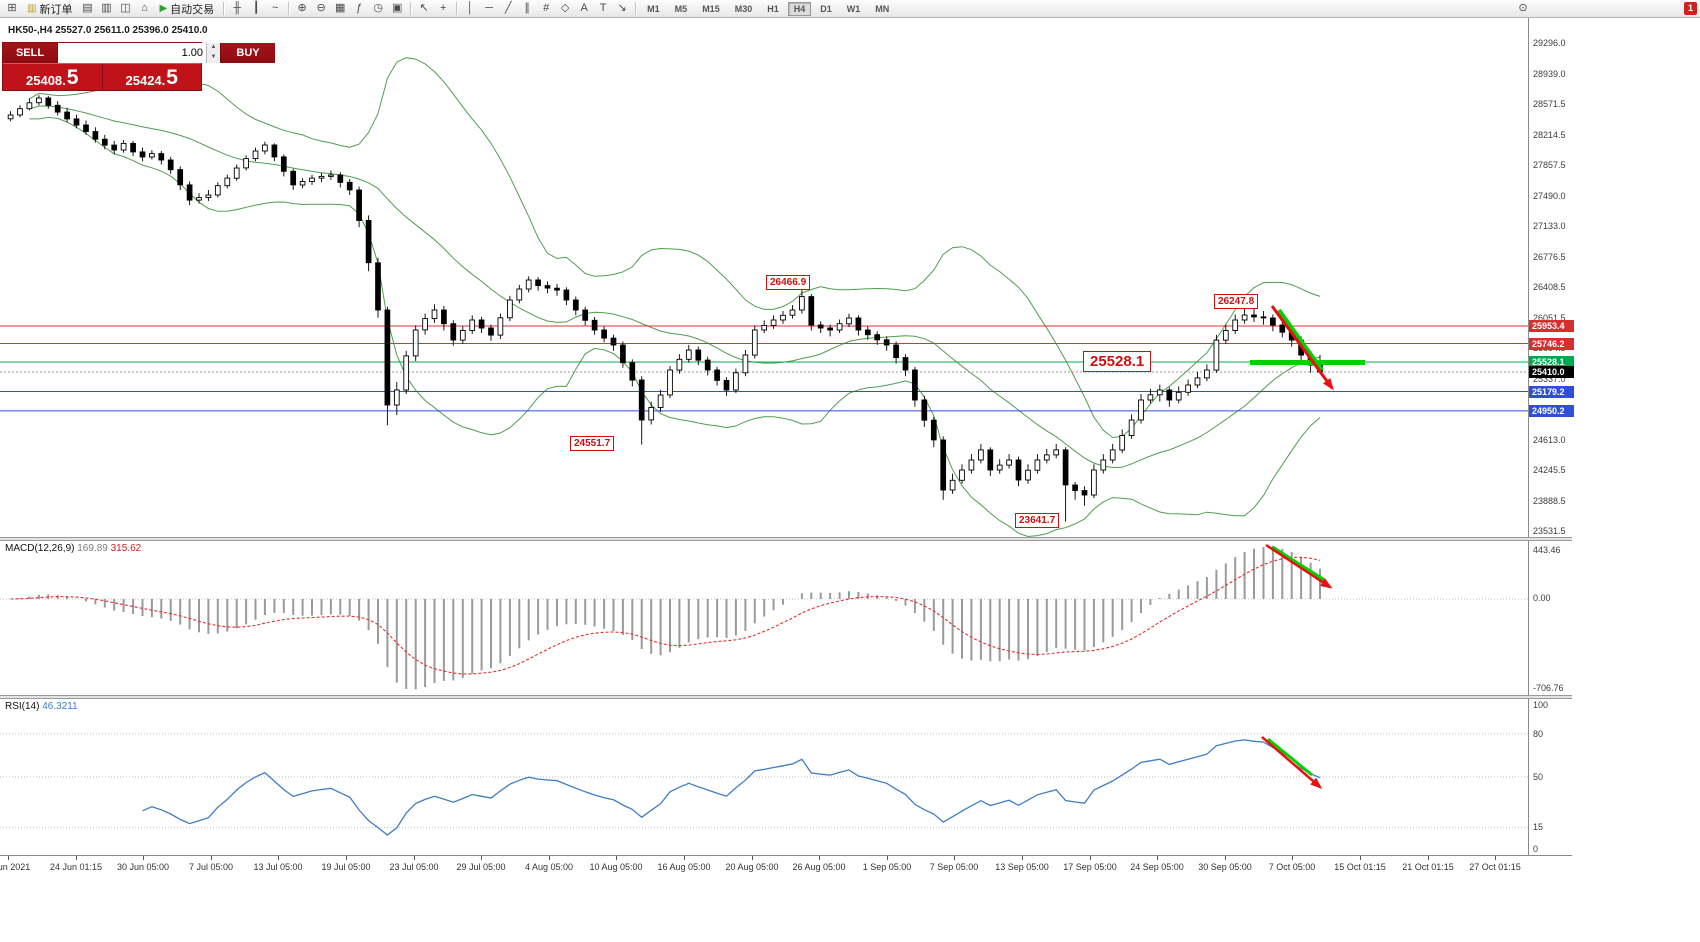  Describe the element at coordinates (275, 8) in the screenshot. I see `line-chart-icon: ~` at that location.